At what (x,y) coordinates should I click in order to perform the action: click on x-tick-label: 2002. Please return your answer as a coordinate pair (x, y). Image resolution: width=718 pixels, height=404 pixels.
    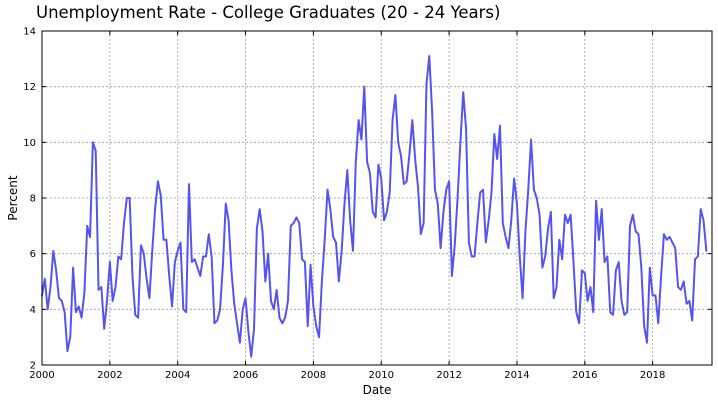
    Looking at the image, I should click on (109, 375).